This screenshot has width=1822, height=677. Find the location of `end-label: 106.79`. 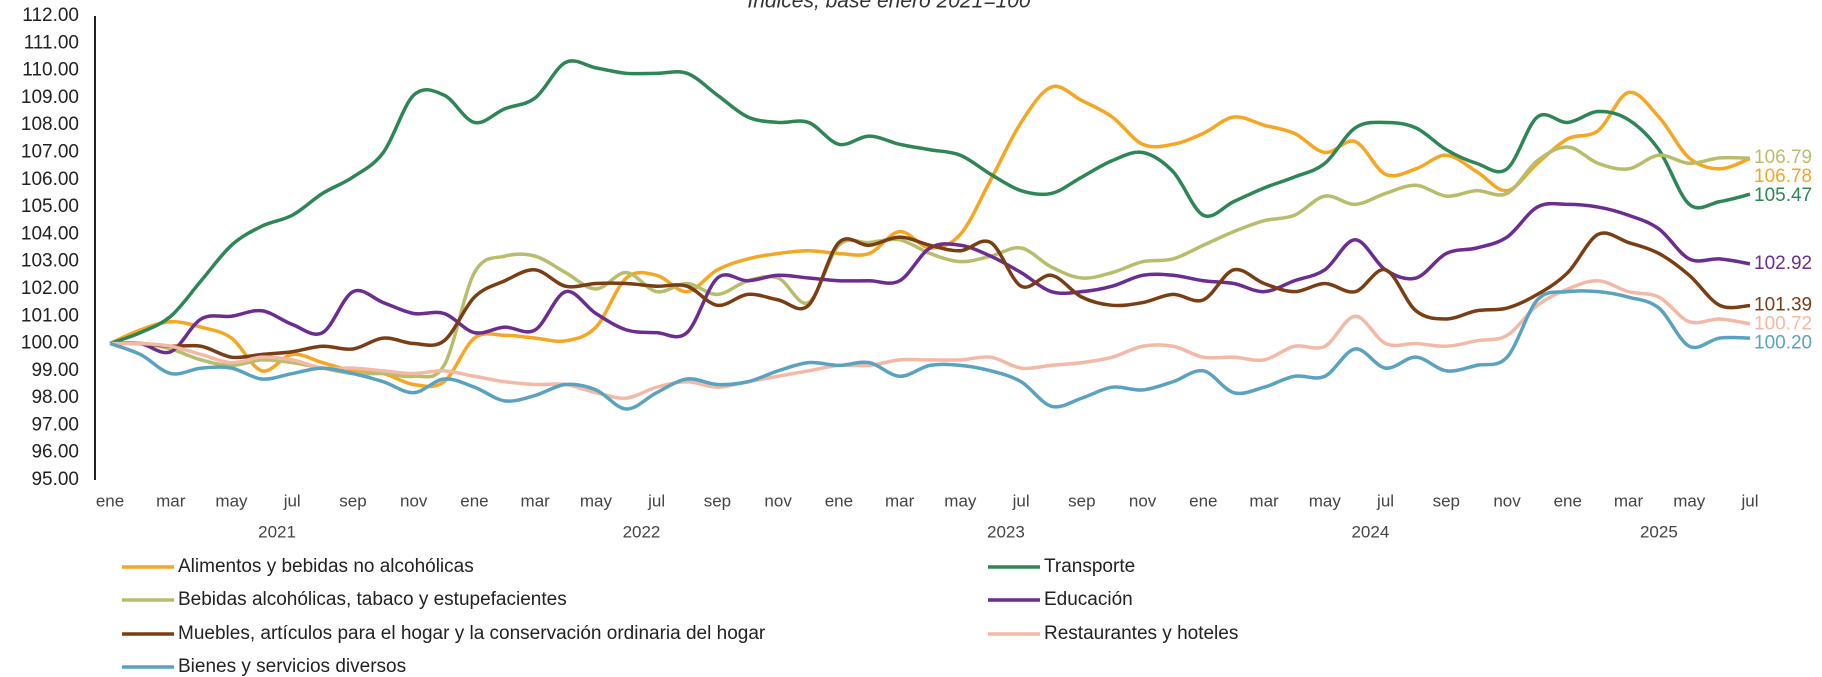

end-label: 106.79 is located at coordinates (1783, 157).